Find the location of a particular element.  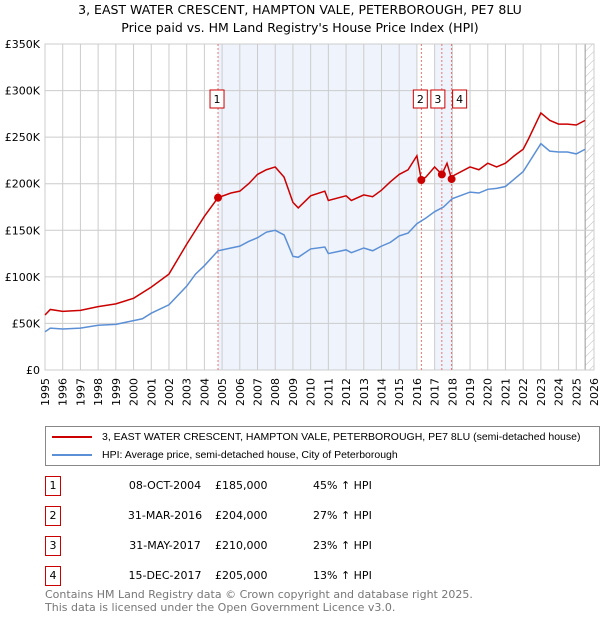

x-tick-label: 2002 is located at coordinates (169, 392).